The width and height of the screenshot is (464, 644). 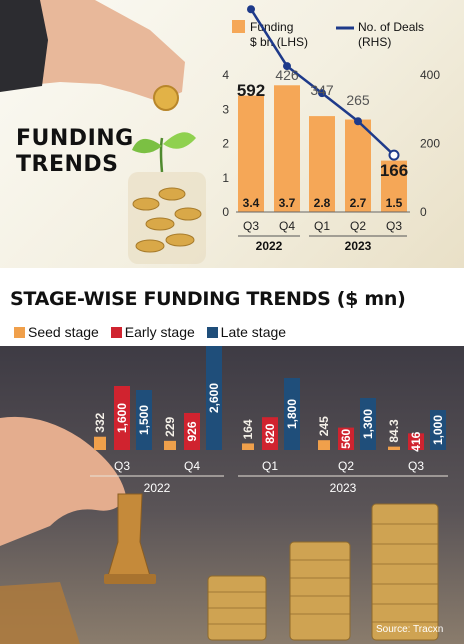 I want to click on stage-bar-label: 2,600, so click(x=214, y=398).